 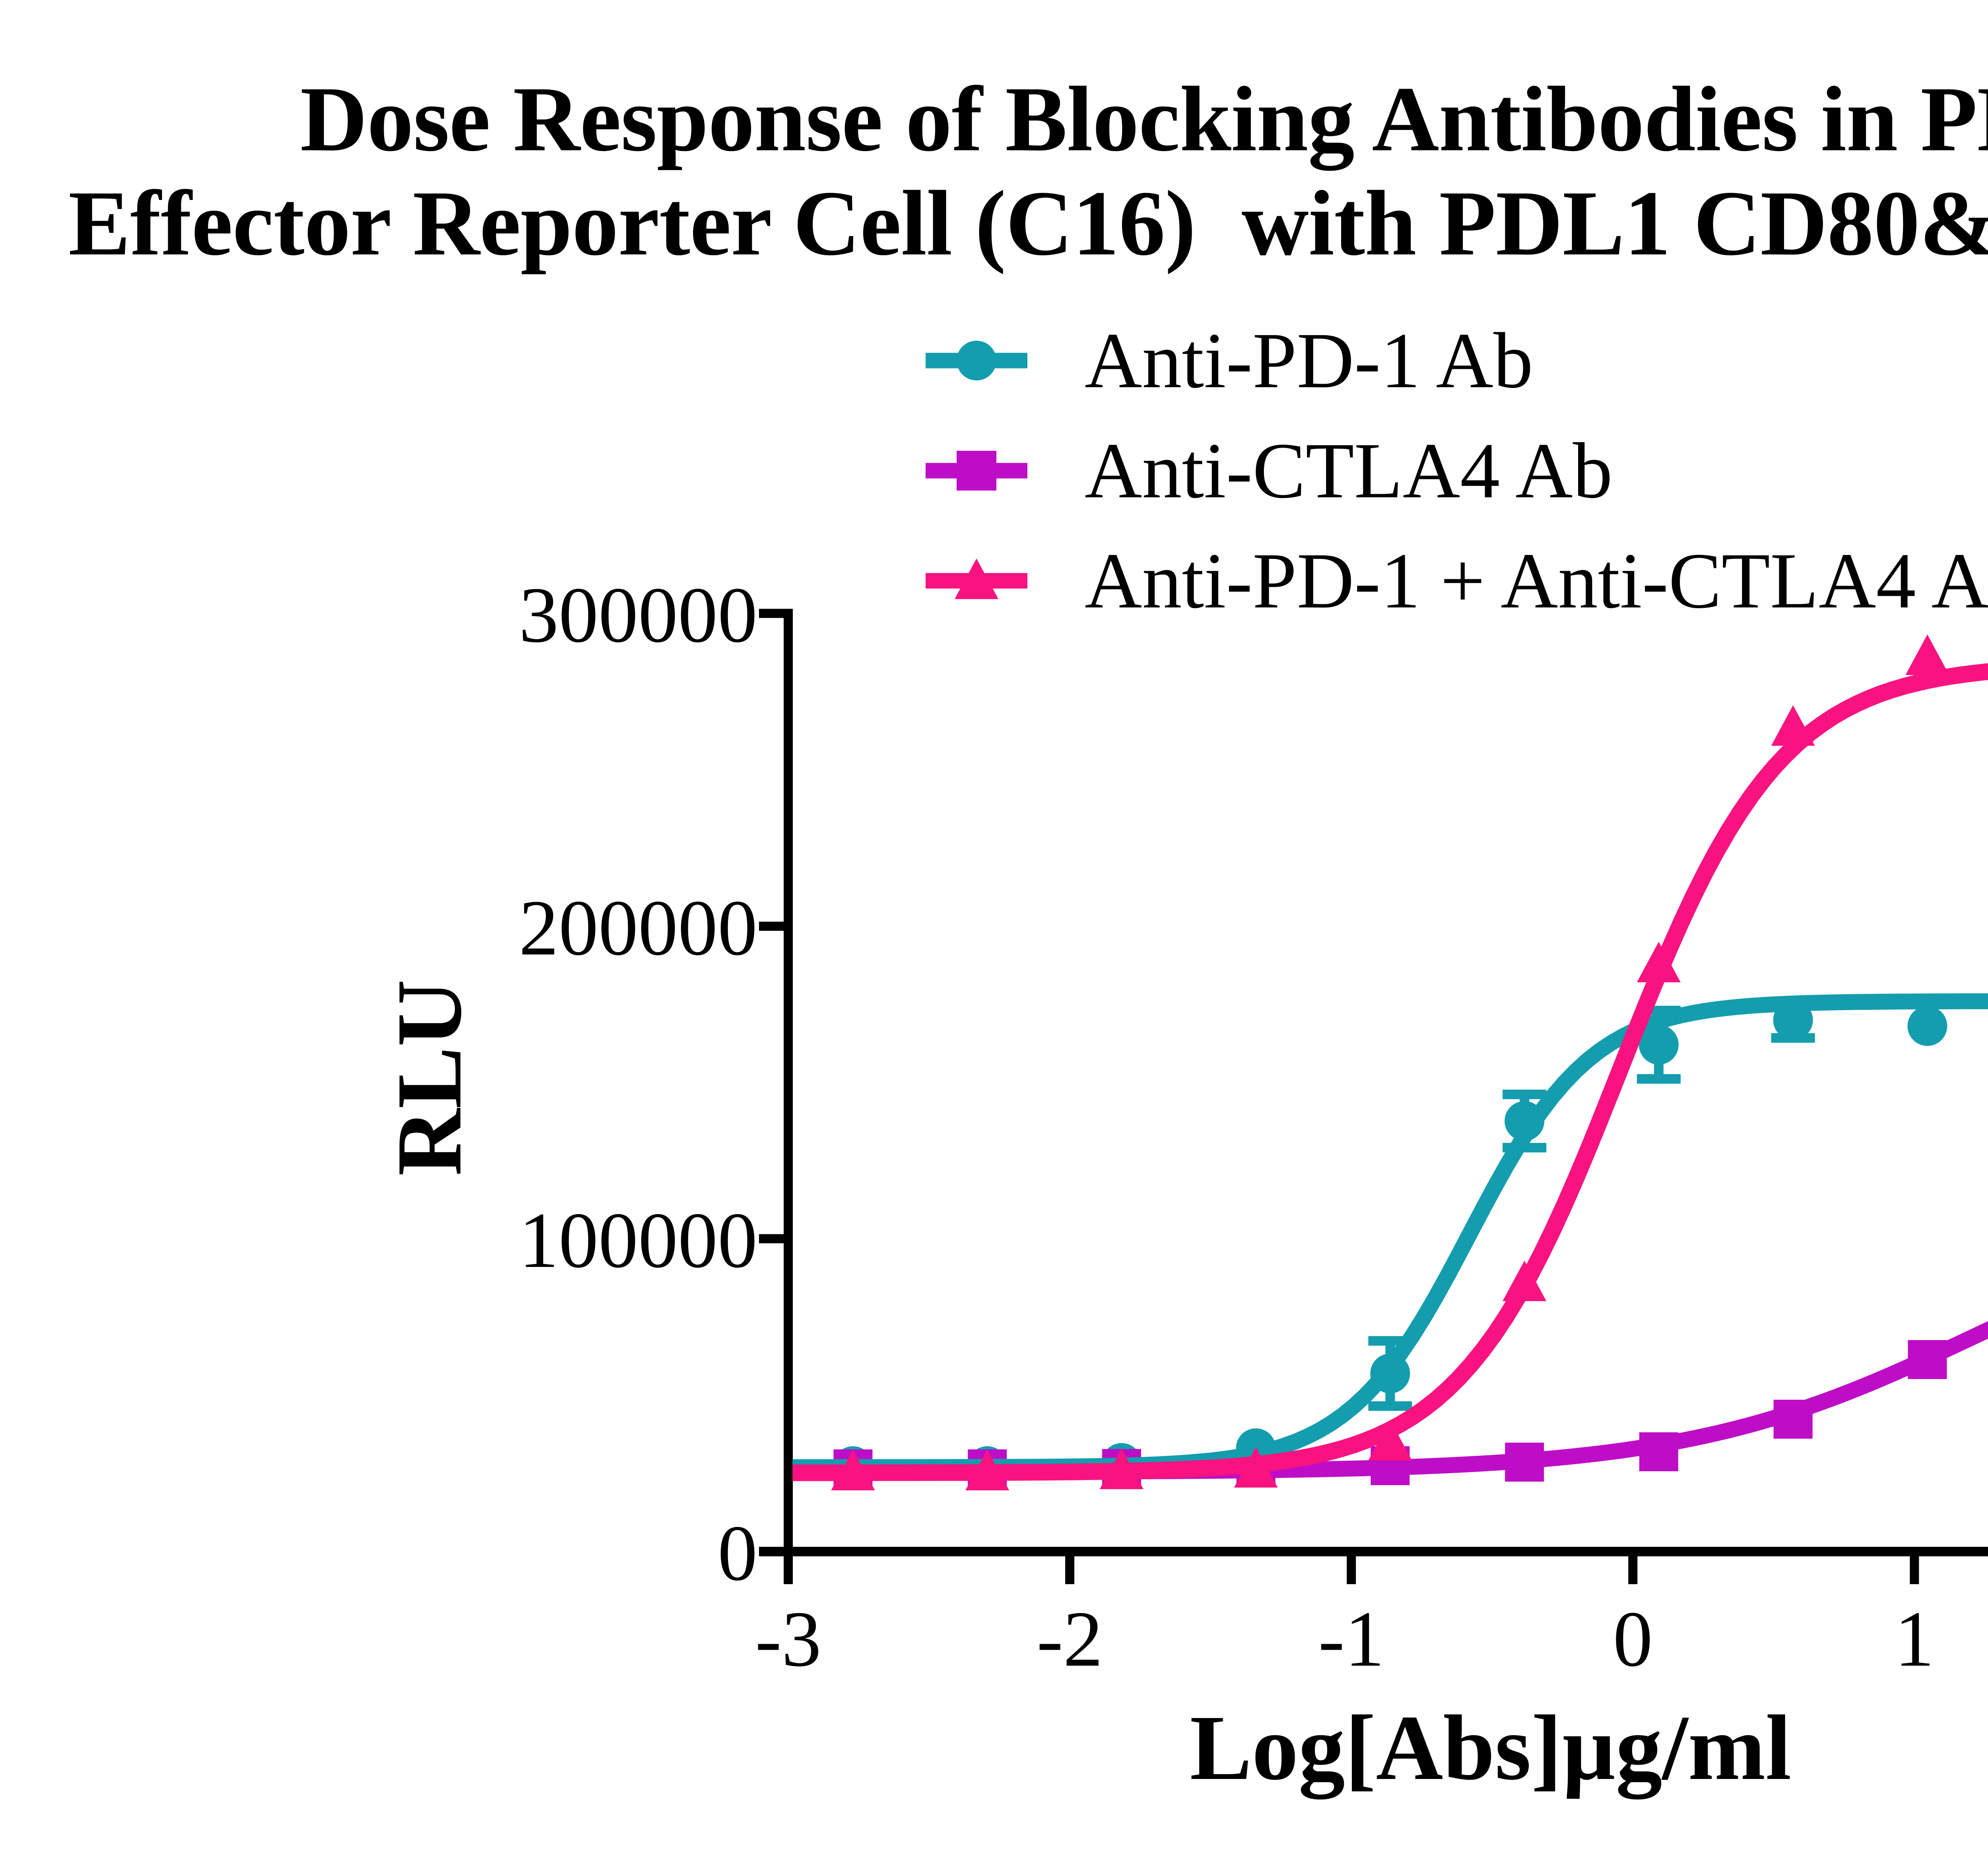 What do you see at coordinates (1070, 1639) in the screenshot?
I see `svg-text: -2` at bounding box center [1070, 1639].